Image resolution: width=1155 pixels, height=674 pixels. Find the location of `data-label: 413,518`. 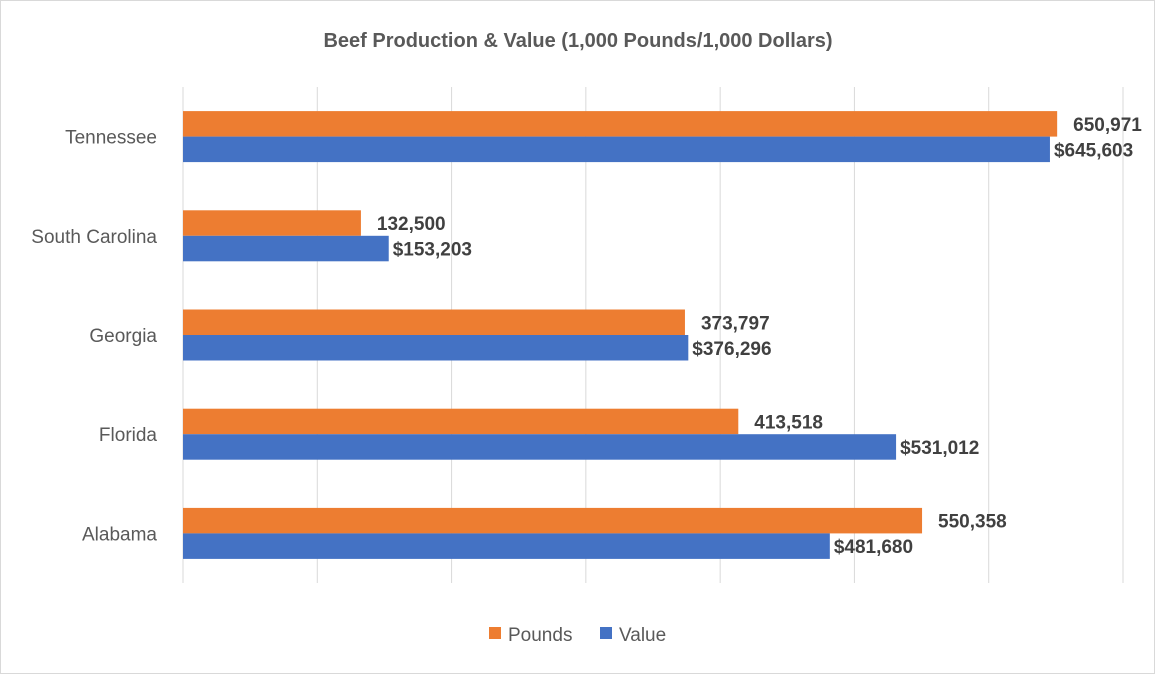

data-label: 413,518 is located at coordinates (788, 422).